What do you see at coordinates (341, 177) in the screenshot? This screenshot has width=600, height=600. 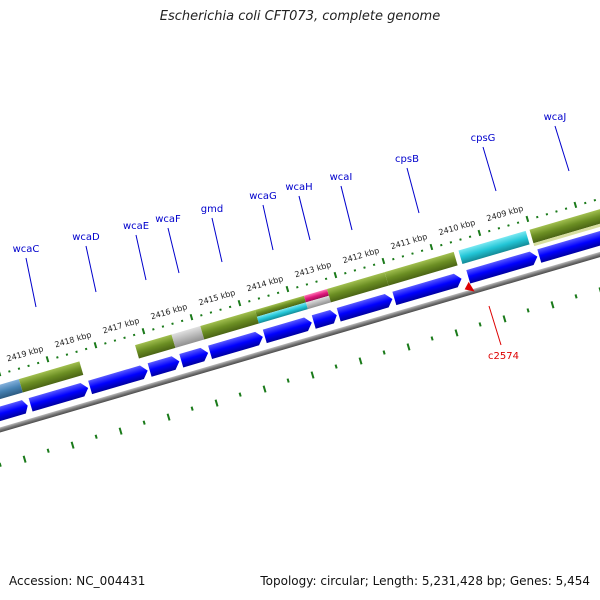 I see `gene-label: wcaI` at bounding box center [341, 177].